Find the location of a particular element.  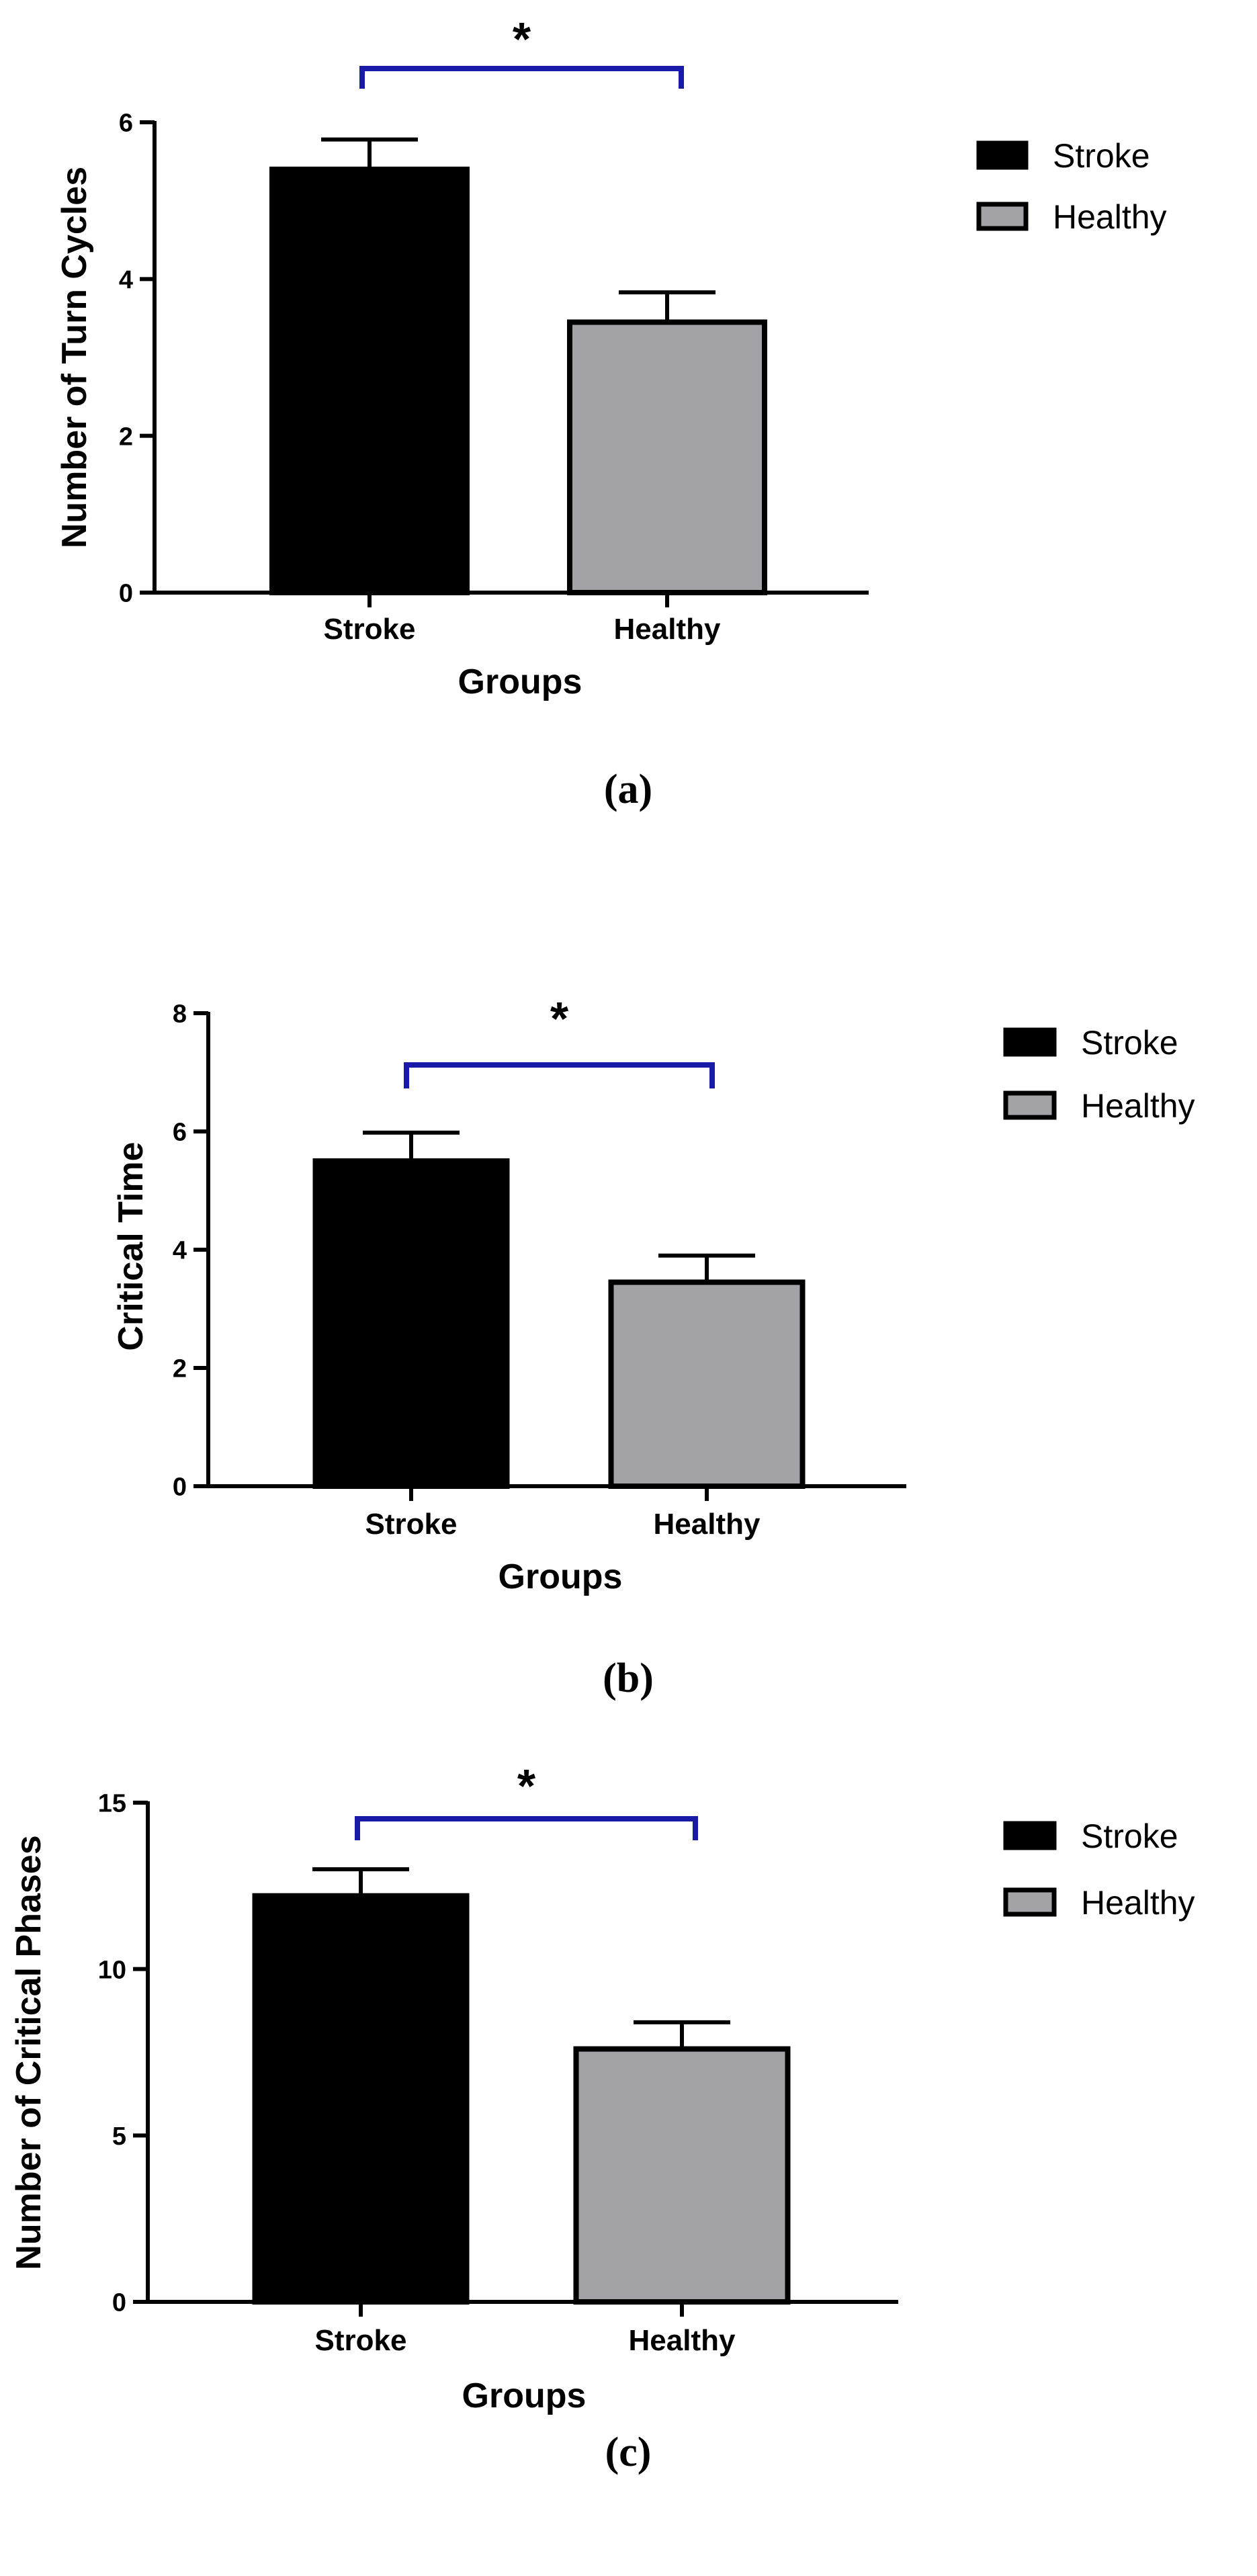

y-axis-title: Number of Critical Phases is located at coordinates (28, 2052).